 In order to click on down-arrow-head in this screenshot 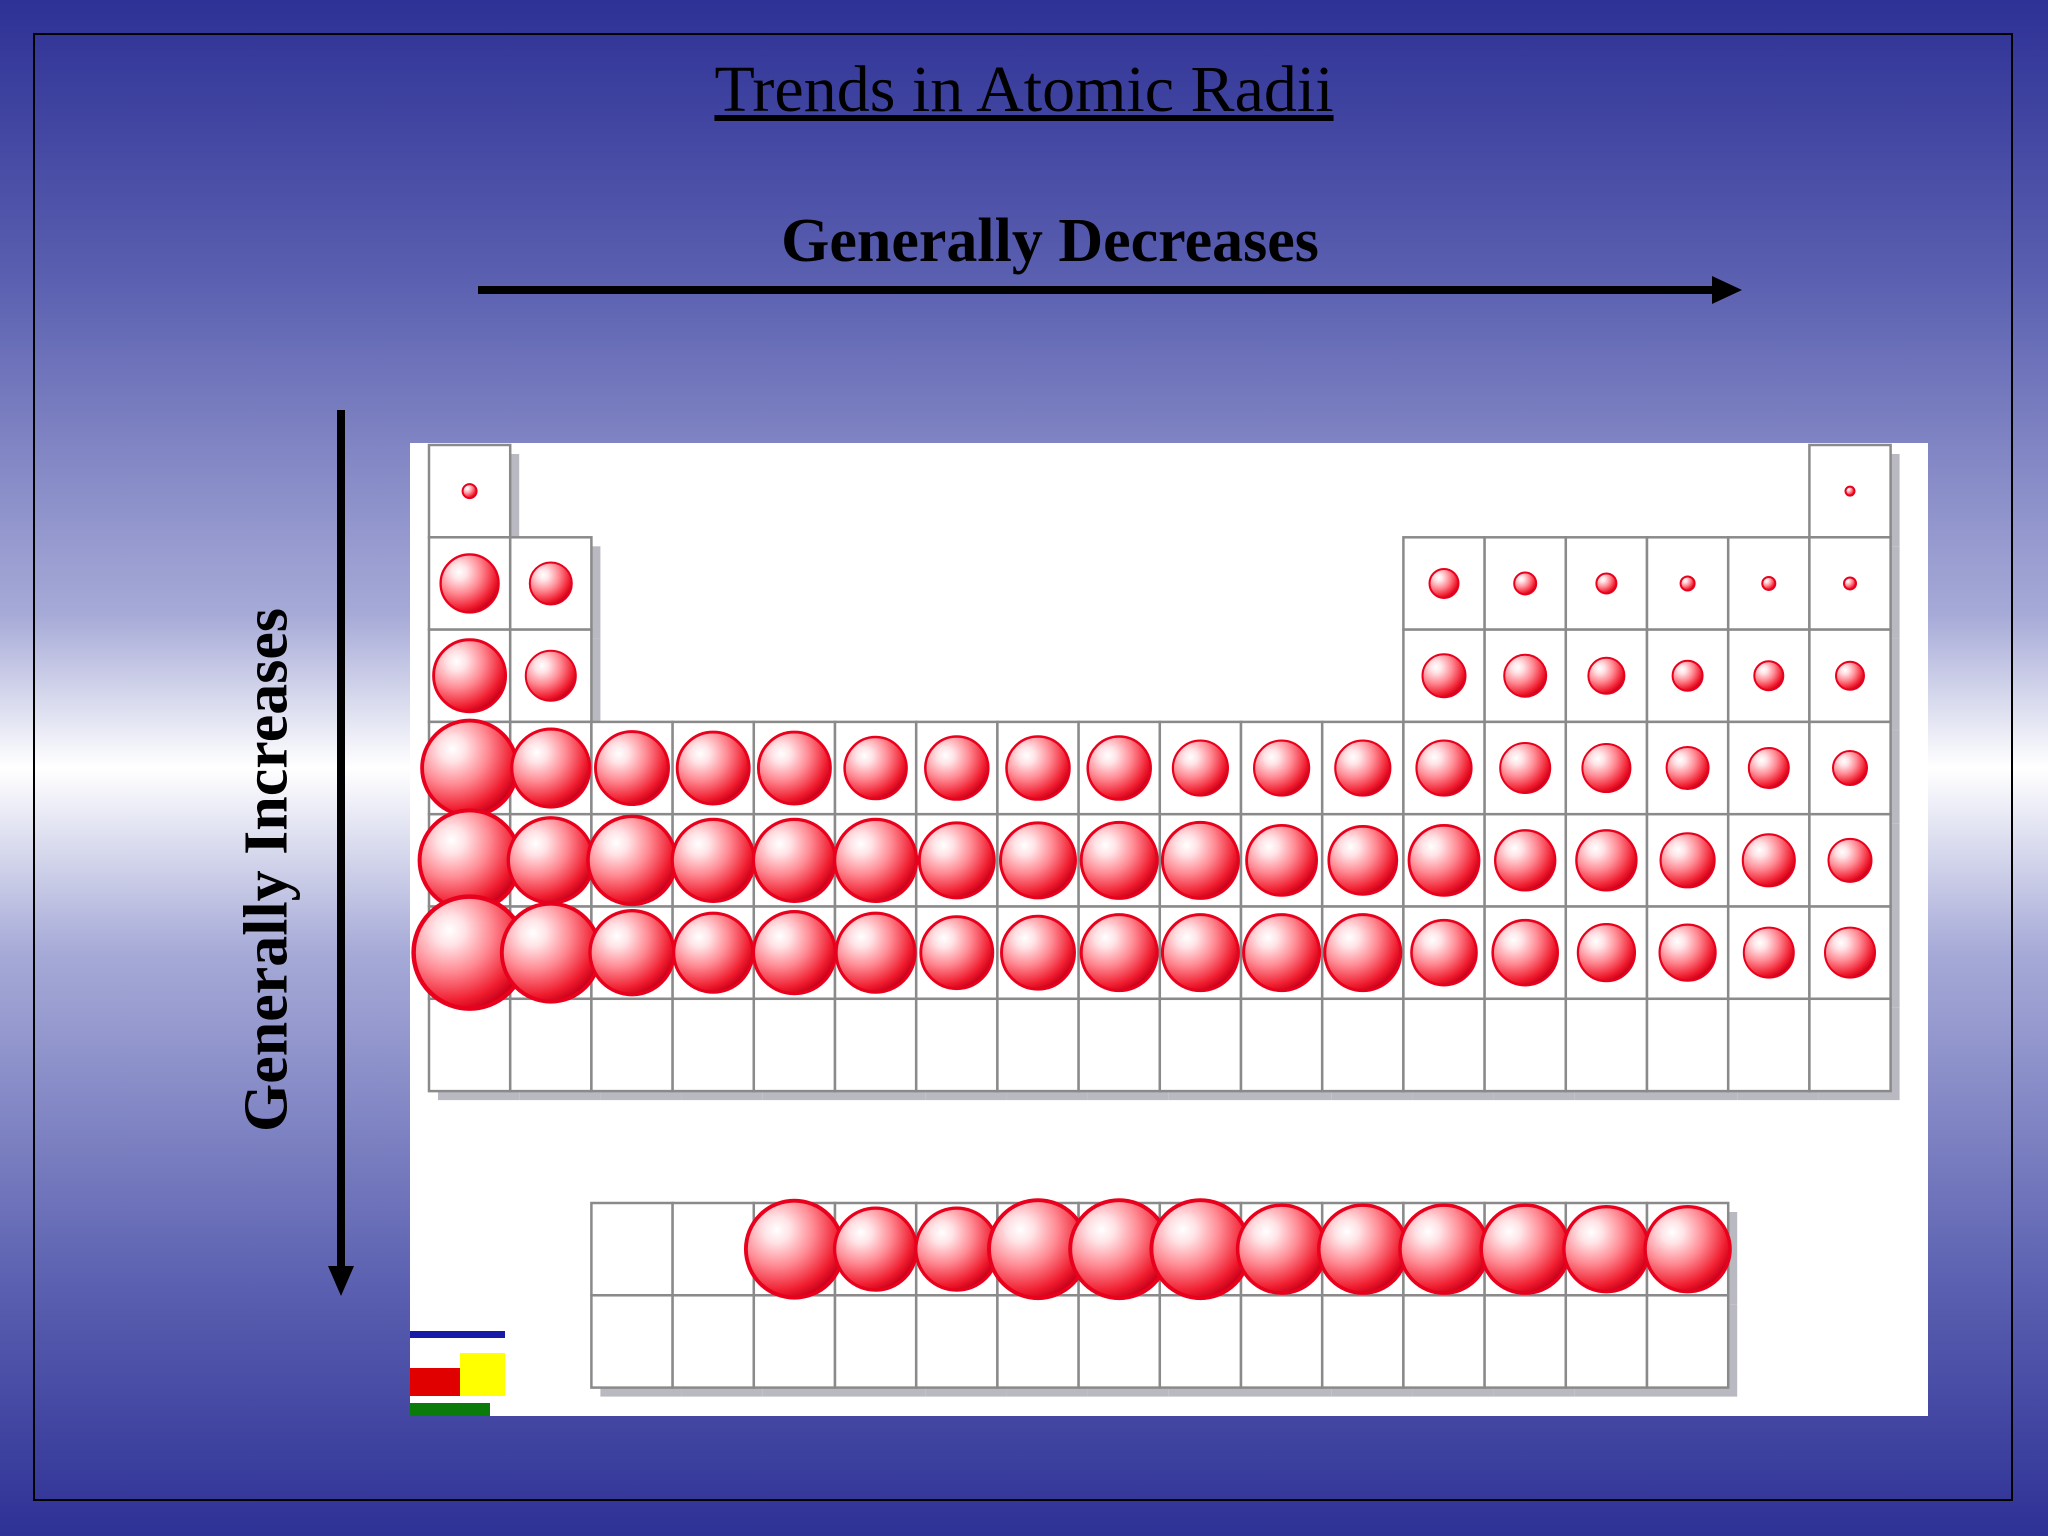, I will do `click(341, 1281)`.